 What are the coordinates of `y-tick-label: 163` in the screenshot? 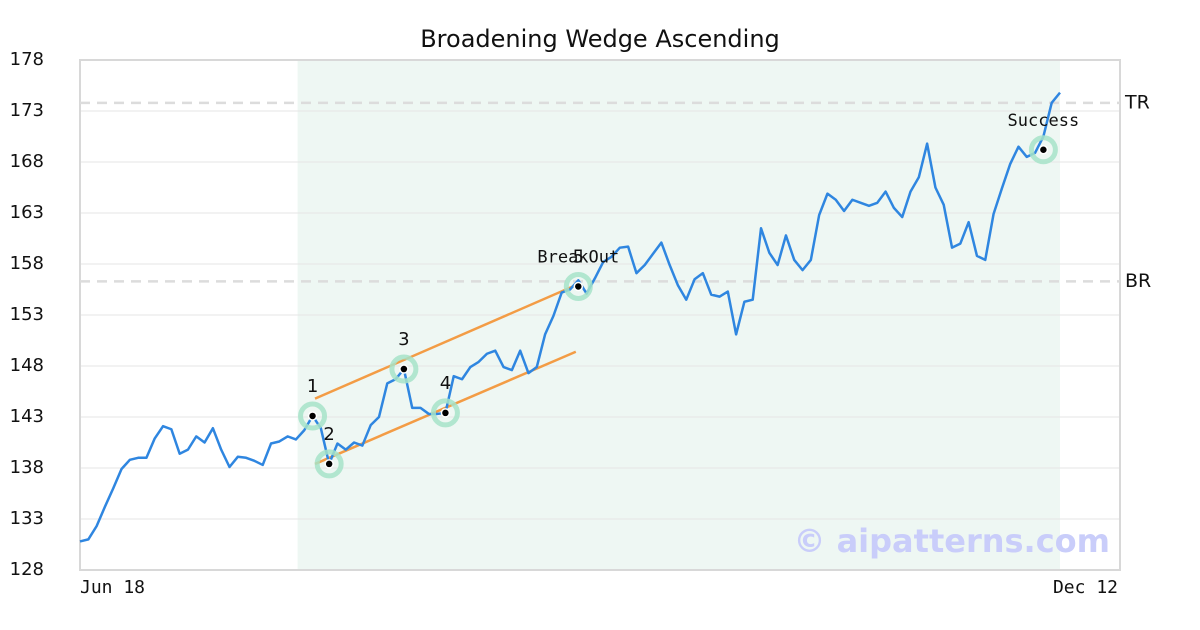 It's located at (27, 212).